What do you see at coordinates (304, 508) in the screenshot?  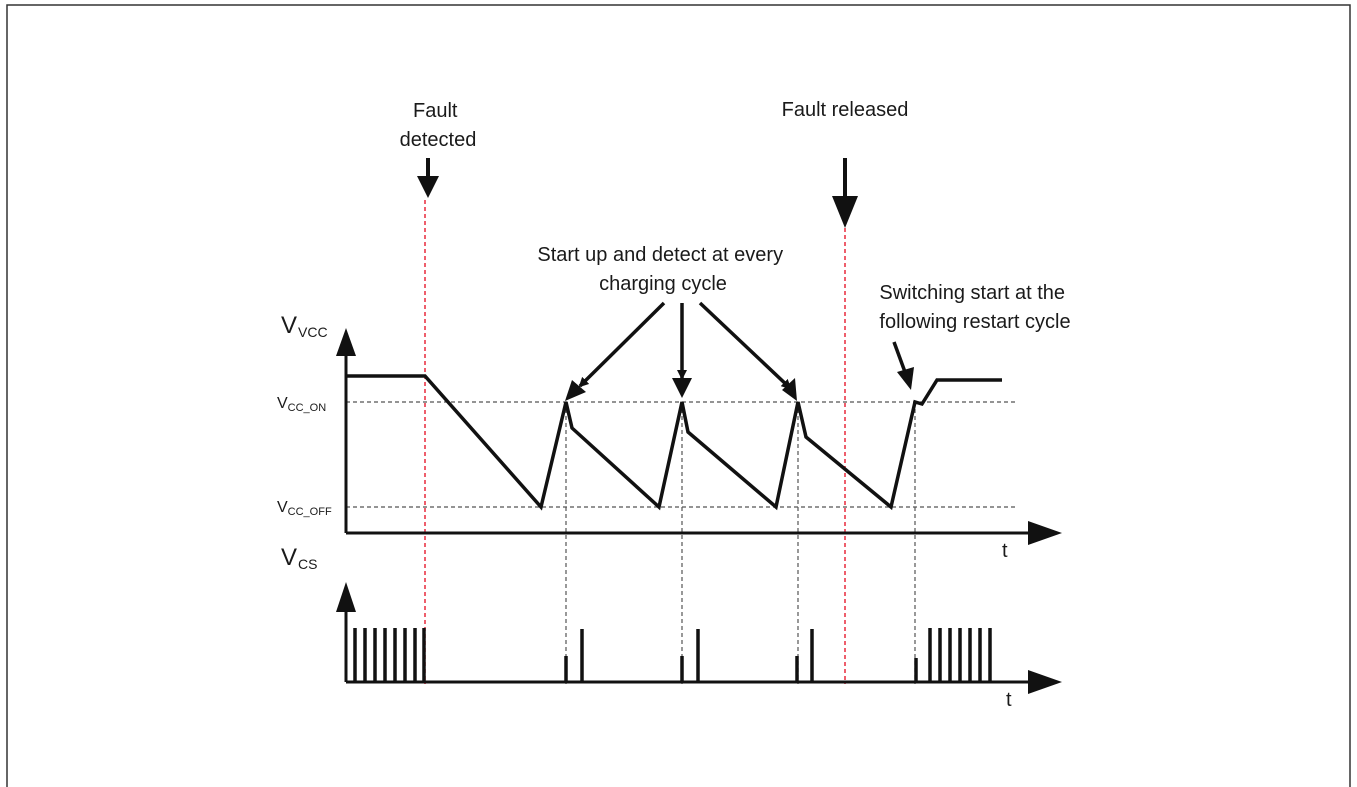 I see `vcc-off-label: VCC_OFF` at bounding box center [304, 508].